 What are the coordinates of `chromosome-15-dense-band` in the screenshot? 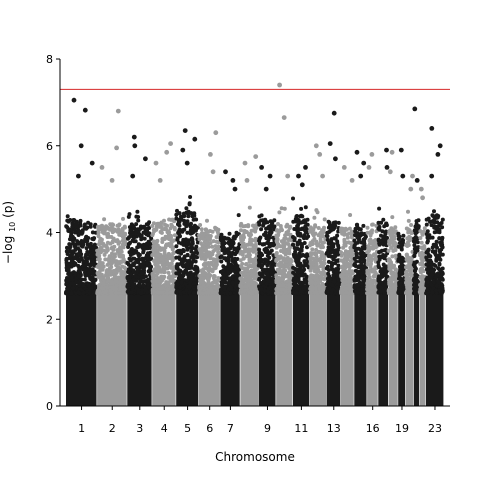 It's located at (360, 345).